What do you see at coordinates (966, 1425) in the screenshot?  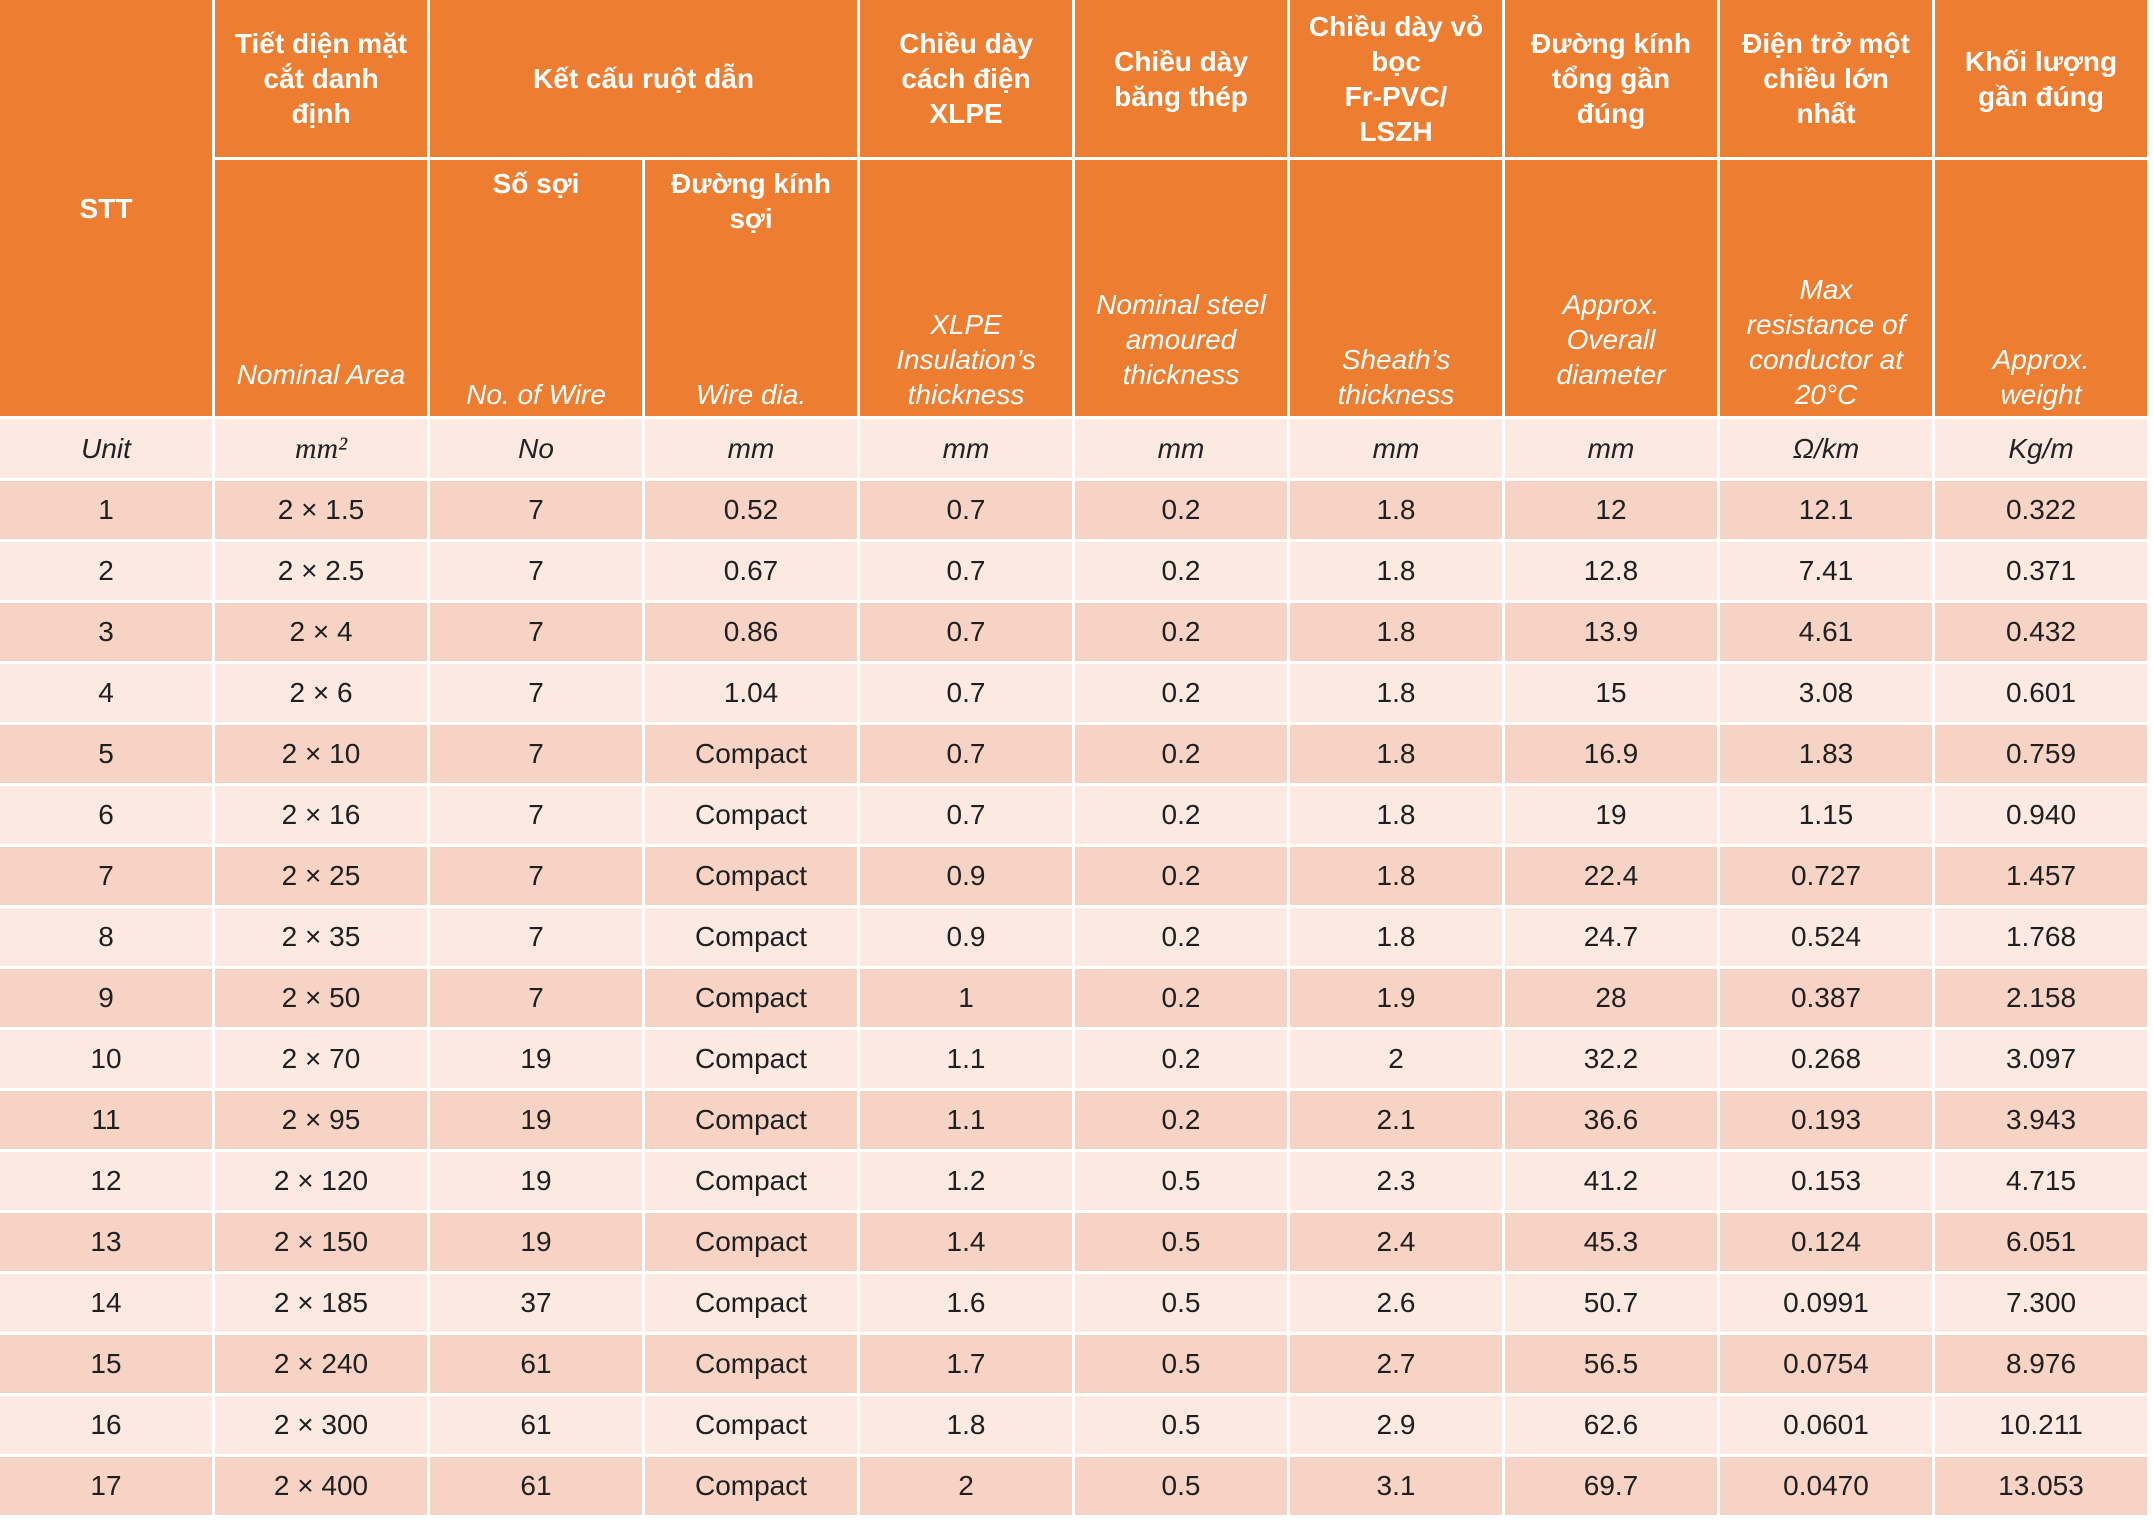 I see `cell-insulation-thickness: 1.8` at bounding box center [966, 1425].